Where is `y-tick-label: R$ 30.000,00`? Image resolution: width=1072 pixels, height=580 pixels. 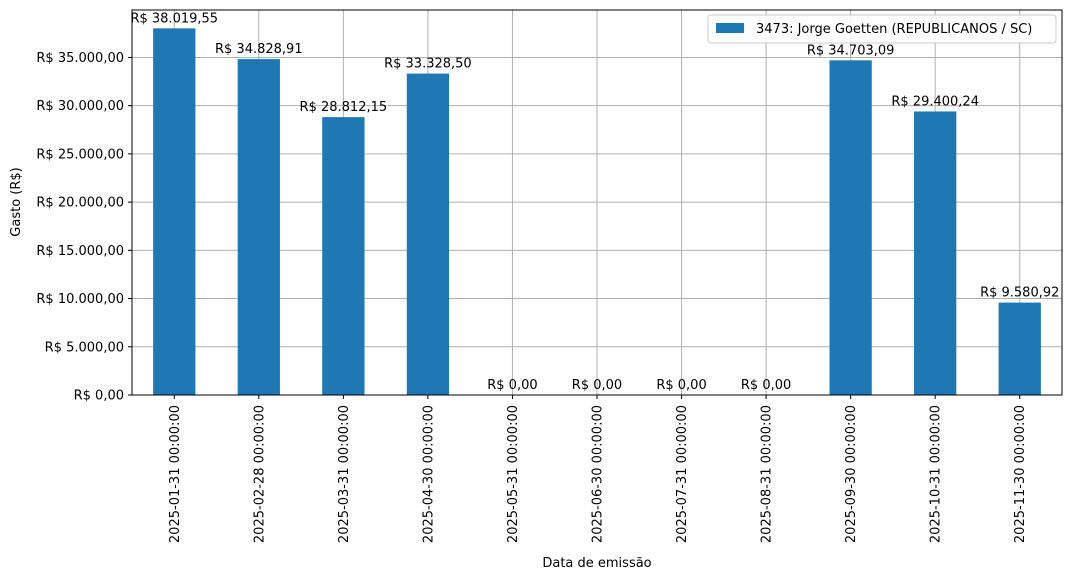
y-tick-label: R$ 30.000,00 is located at coordinates (80, 106).